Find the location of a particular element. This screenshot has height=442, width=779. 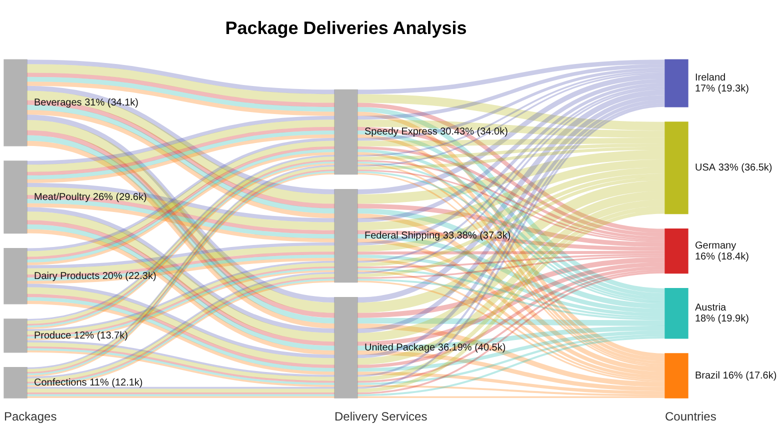

data-label: 16% (17.6k) is located at coordinates (749, 376).